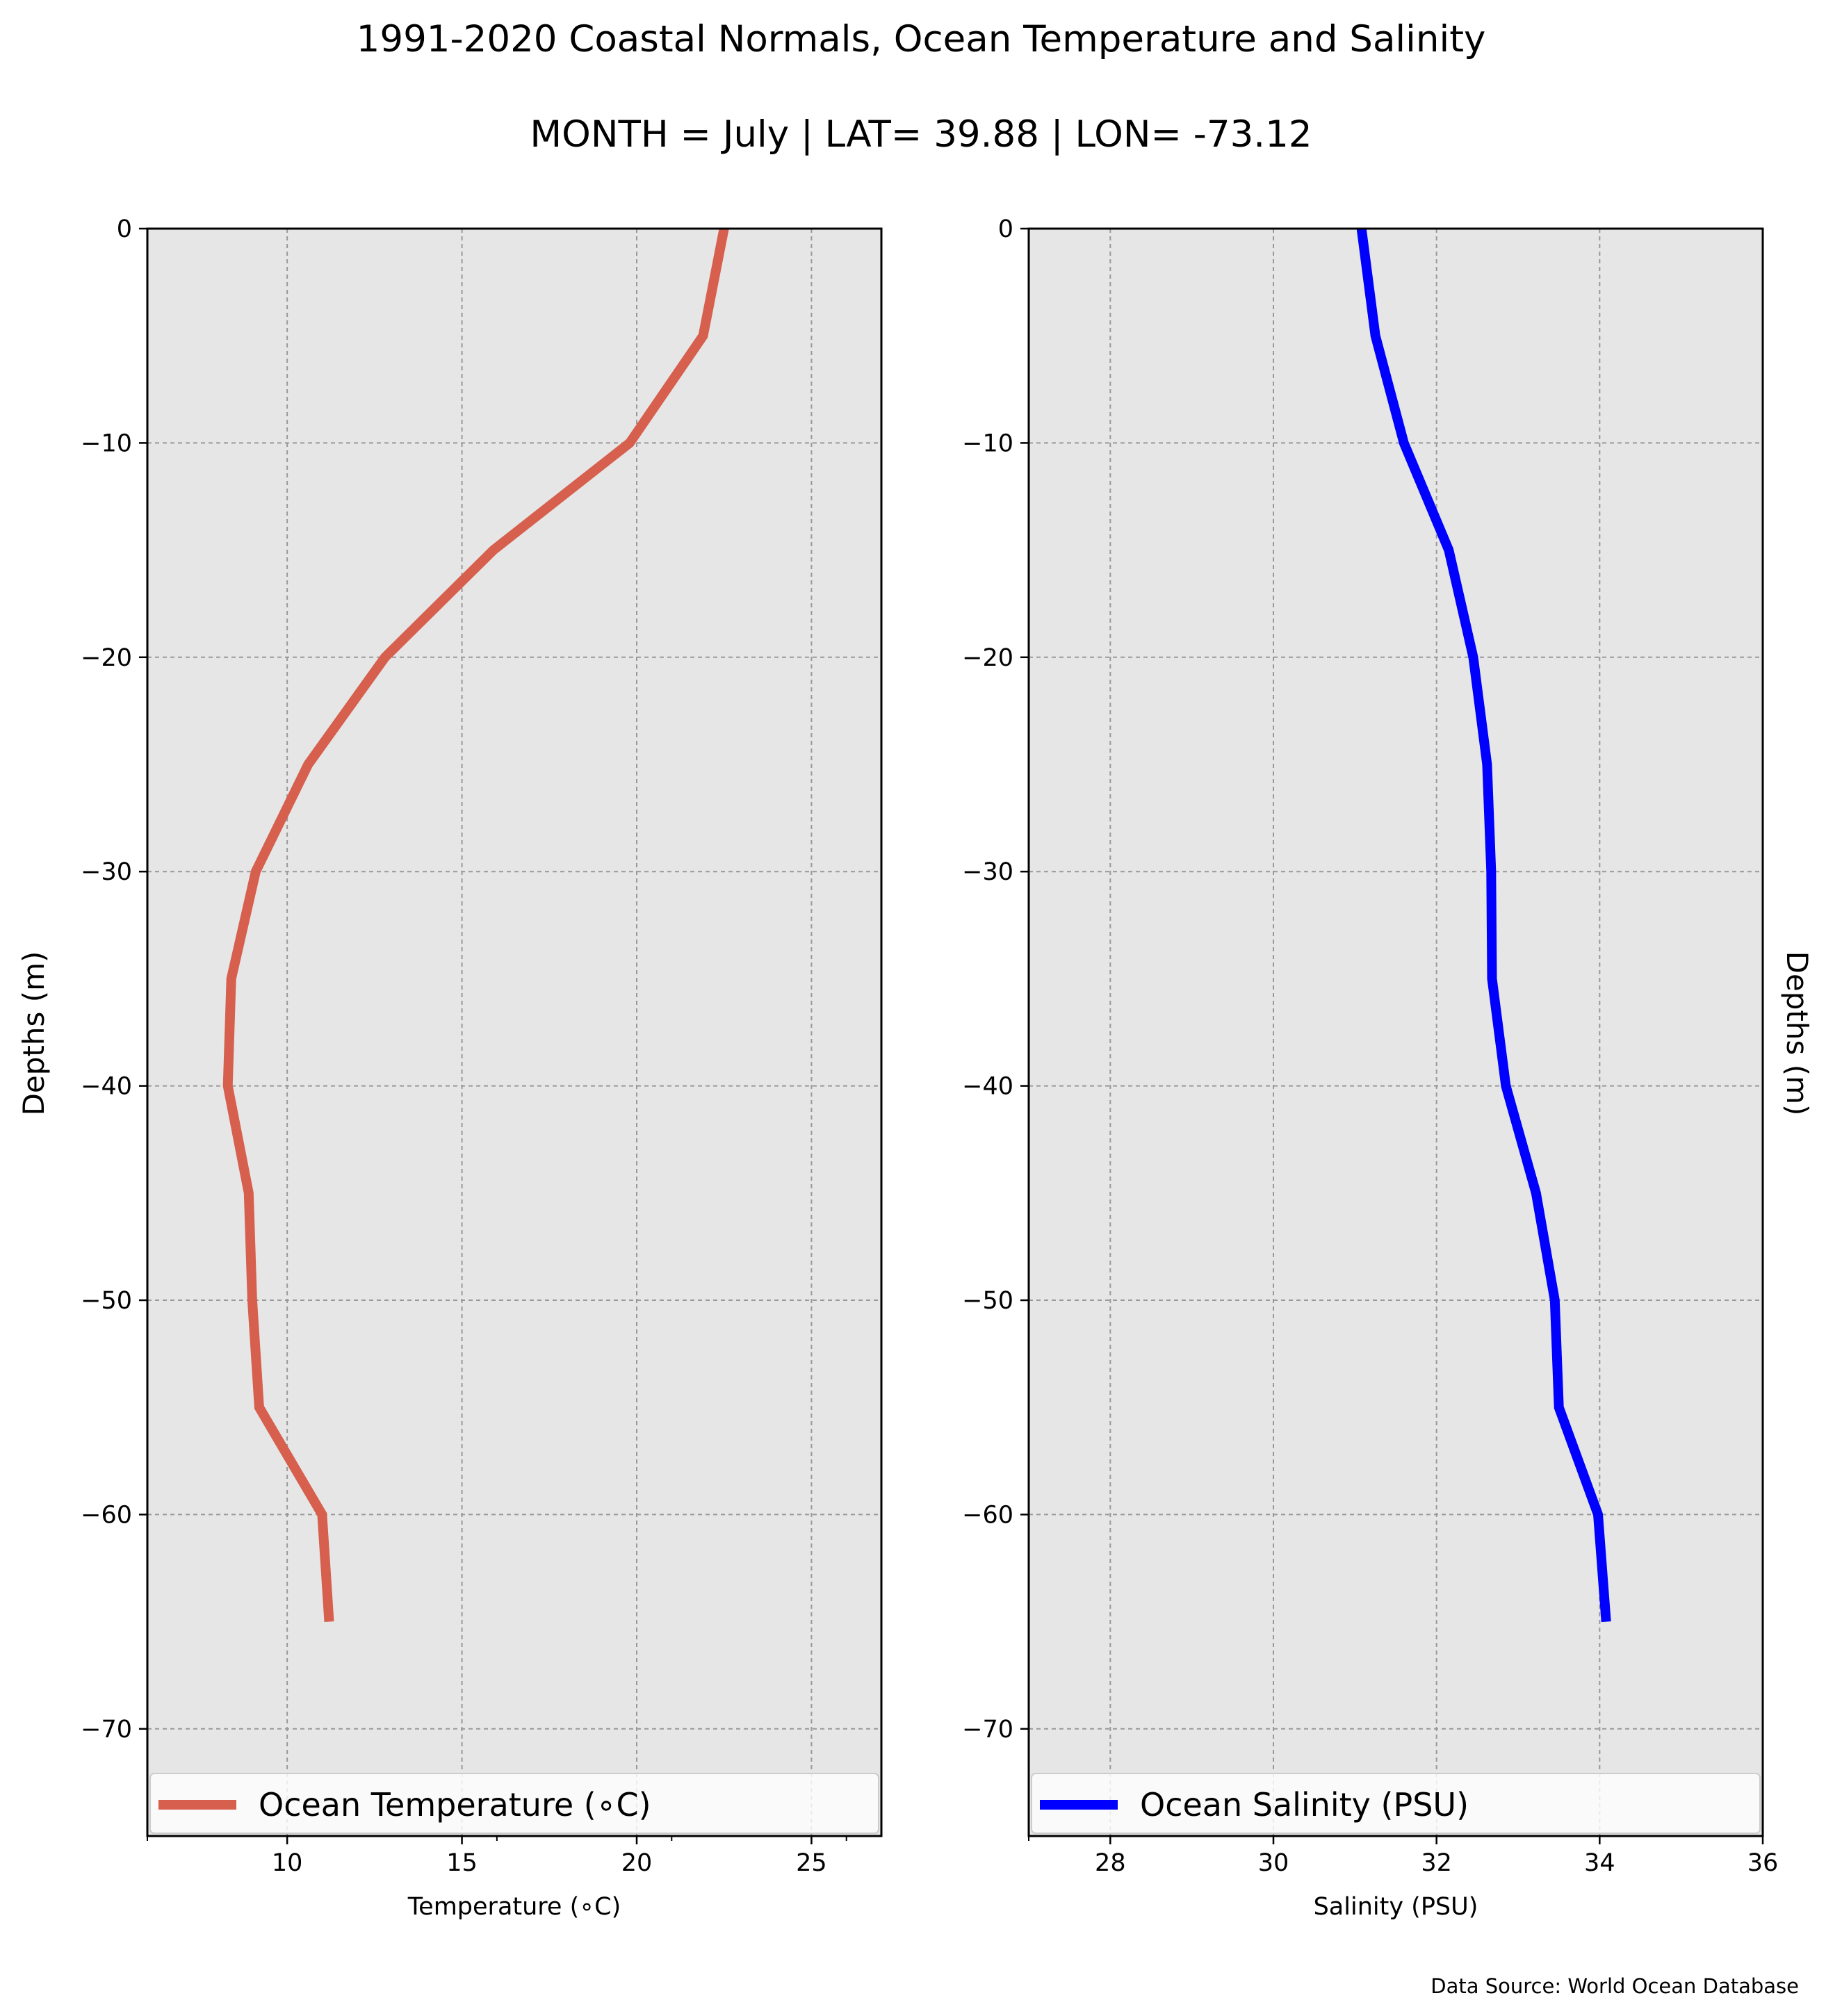  What do you see at coordinates (1763, 1863) in the screenshot?
I see `x-tick-label: 36` at bounding box center [1763, 1863].